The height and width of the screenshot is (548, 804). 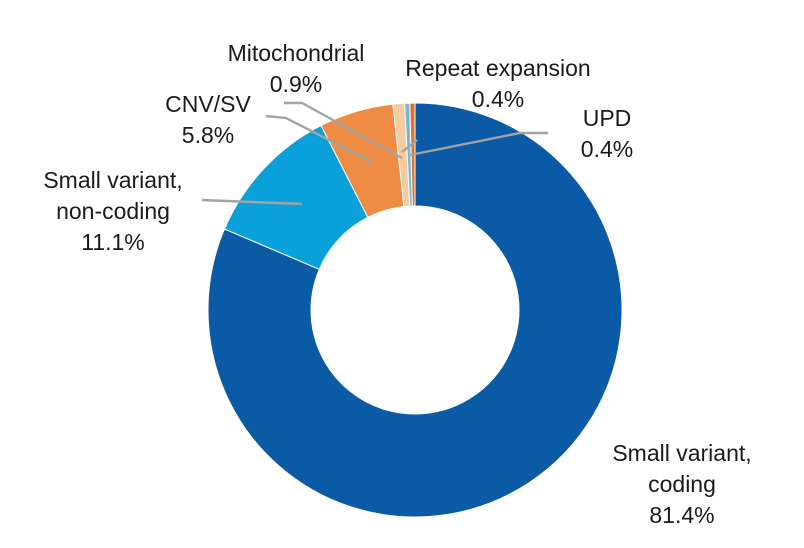 I want to click on slice-category-label-3: Mitochondrial, so click(x=296, y=53).